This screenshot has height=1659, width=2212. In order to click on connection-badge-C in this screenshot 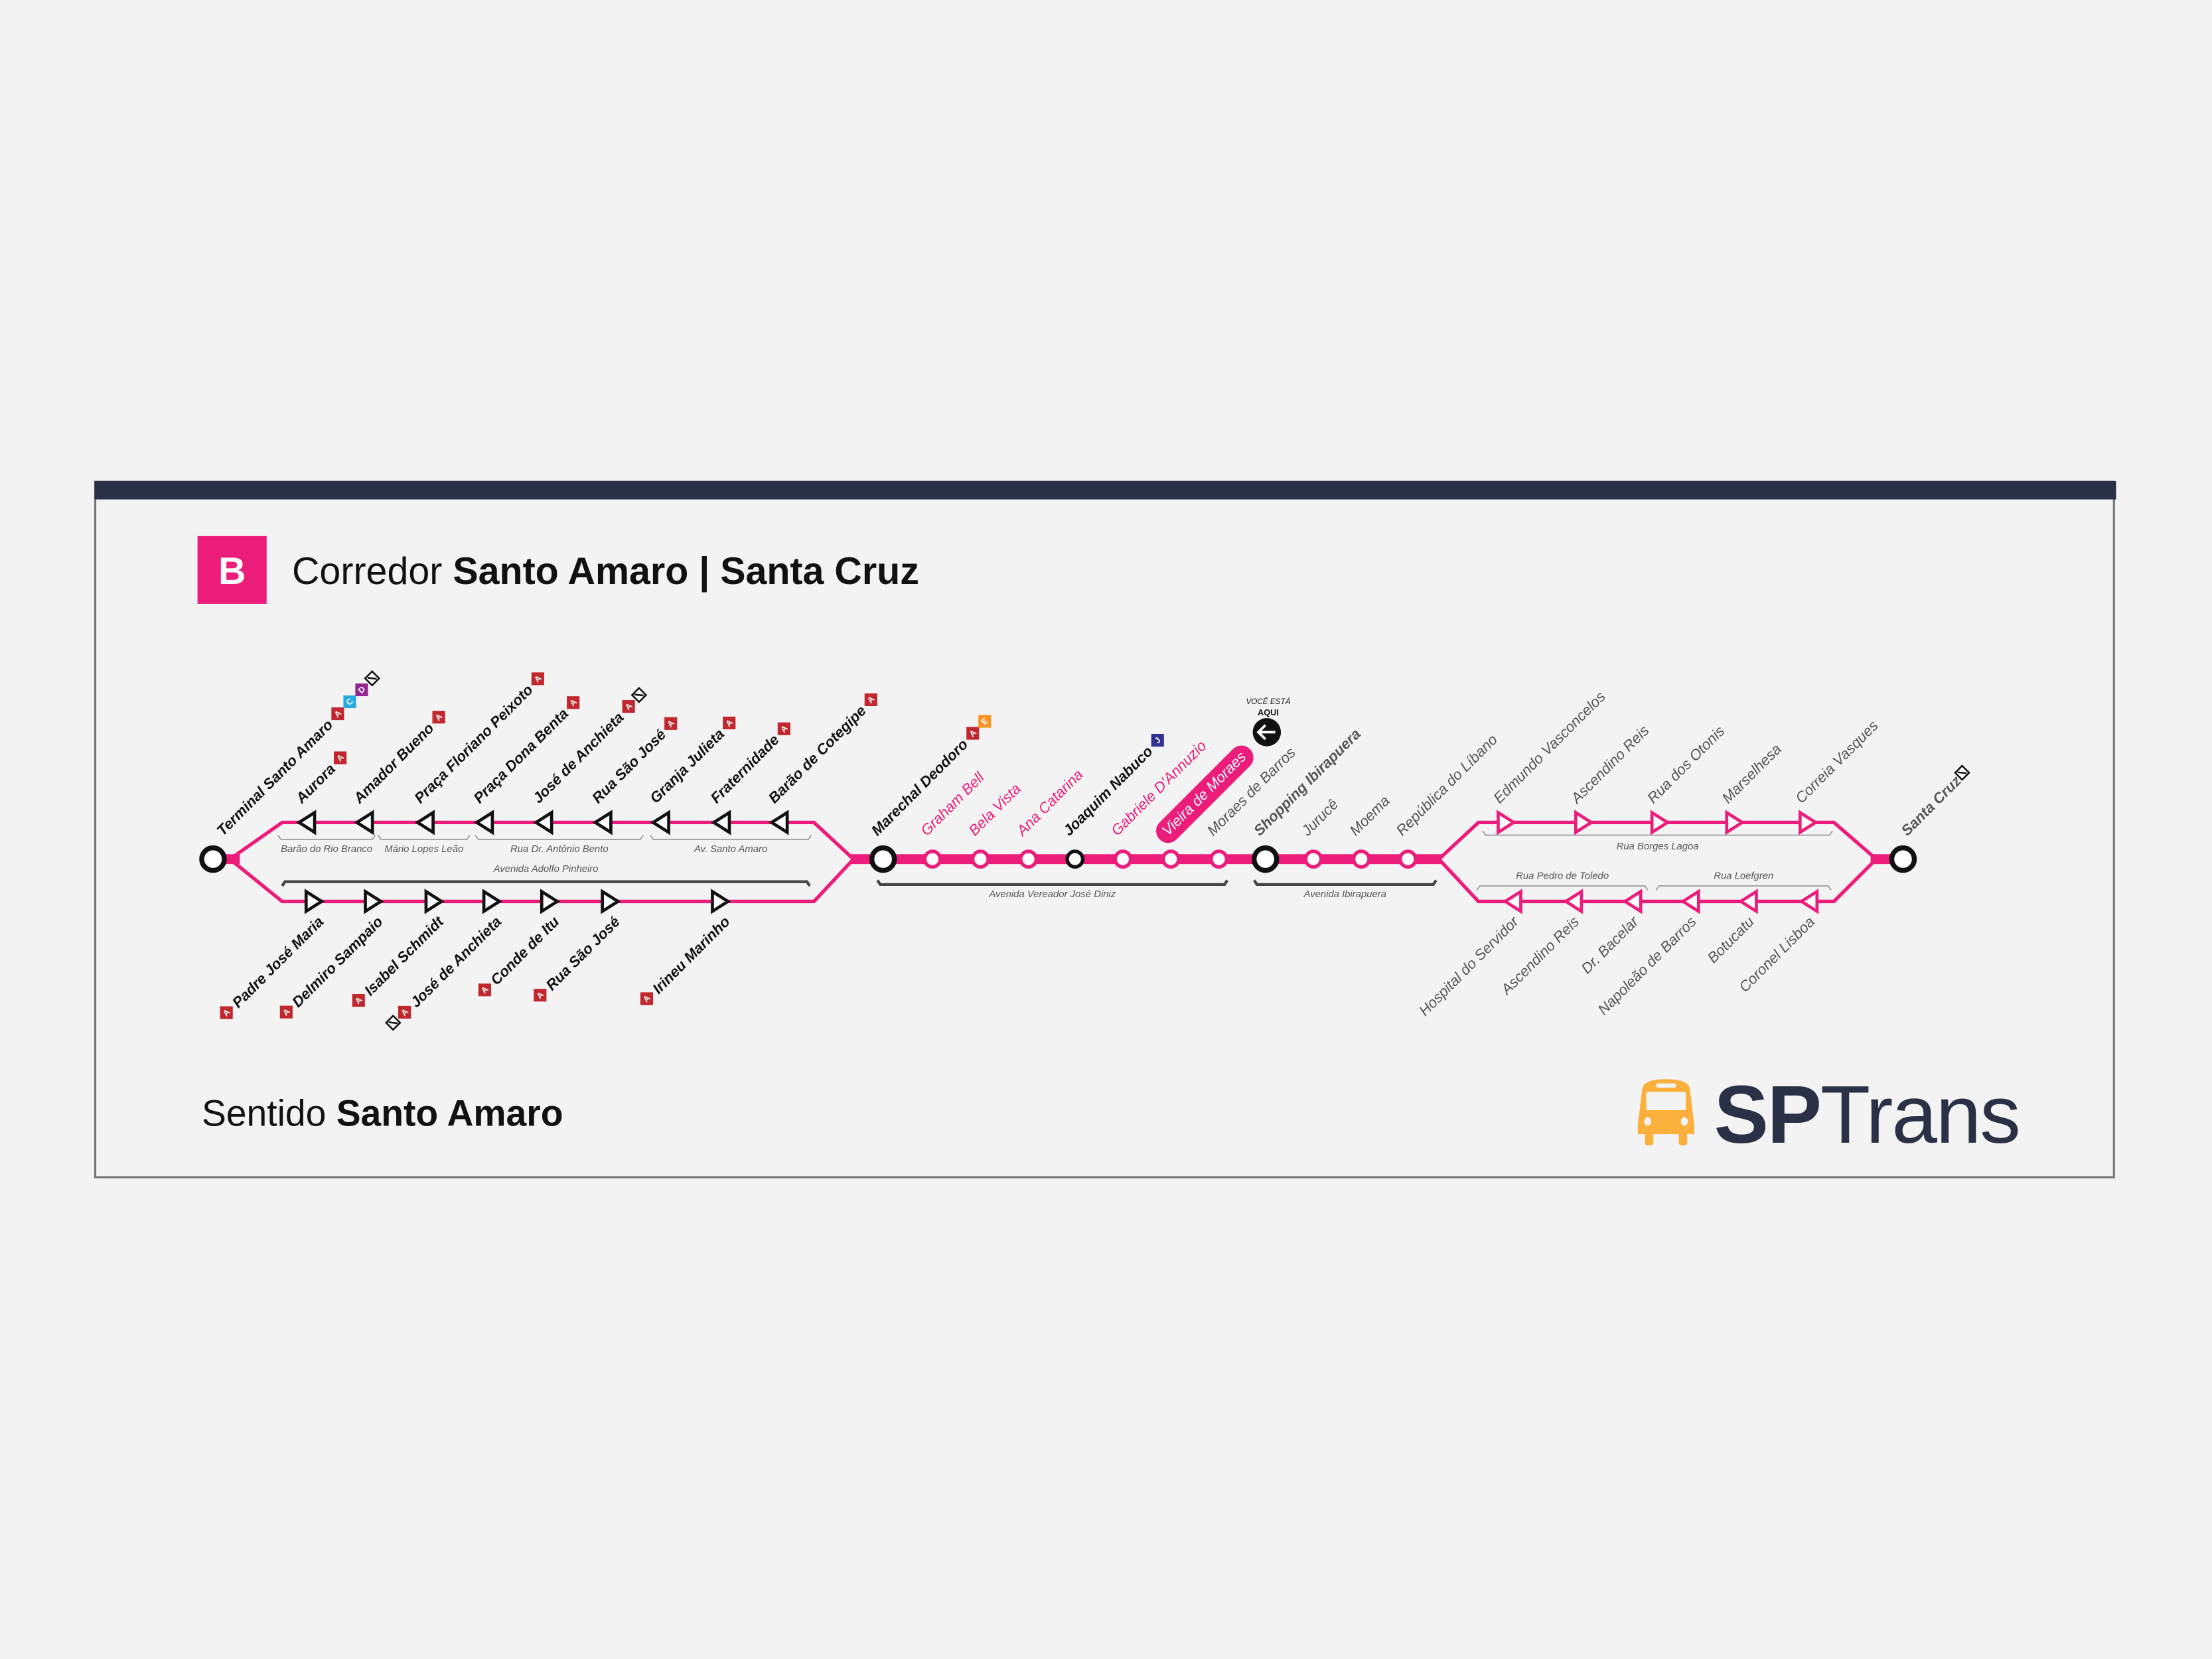, I will do `click(349, 702)`.